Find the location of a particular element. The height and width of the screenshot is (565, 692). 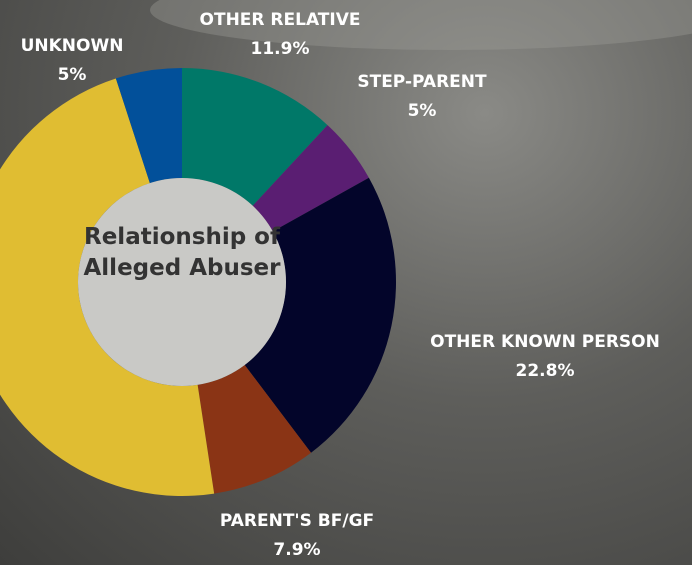

segment-label: OTHER KNOWN PERSON is located at coordinates (545, 342).